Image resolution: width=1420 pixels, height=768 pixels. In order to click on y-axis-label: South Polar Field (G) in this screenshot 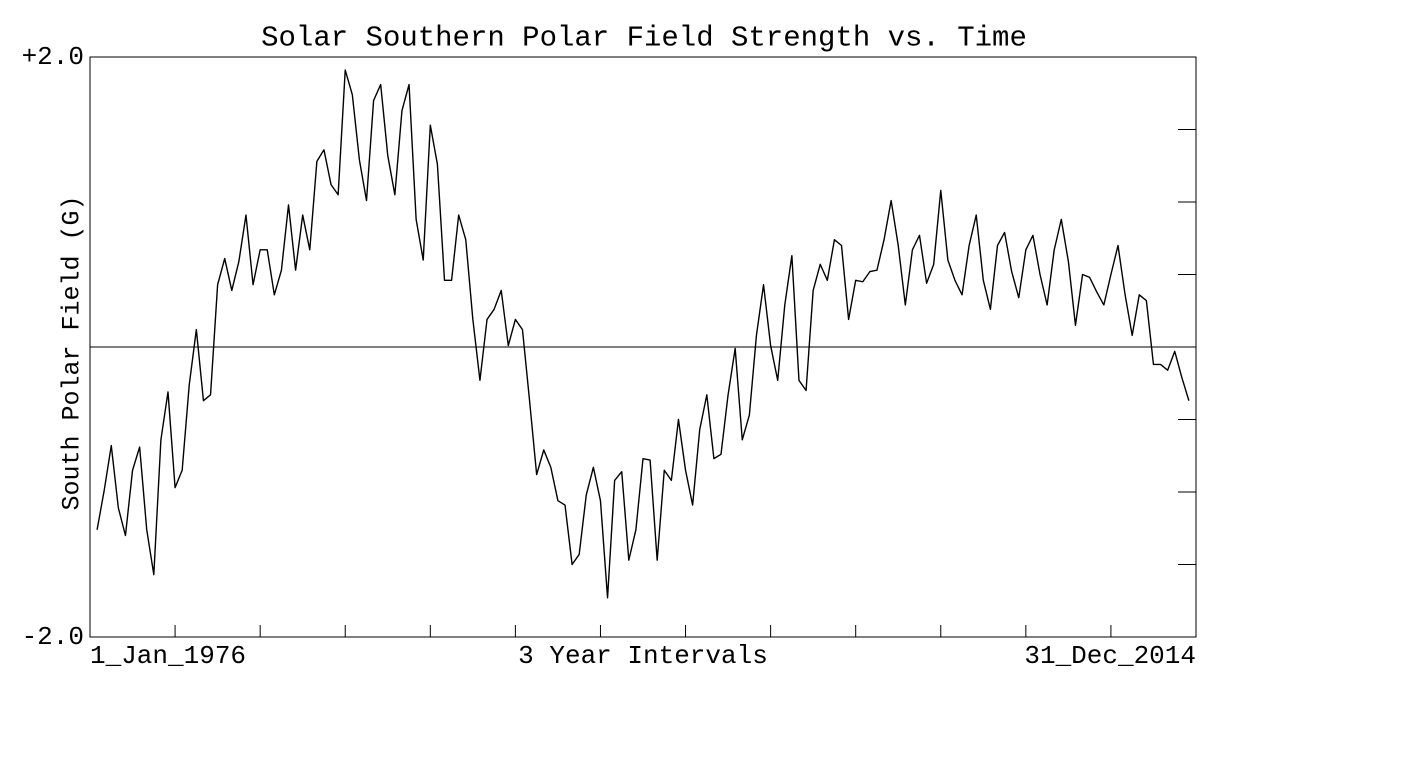, I will do `click(72, 352)`.